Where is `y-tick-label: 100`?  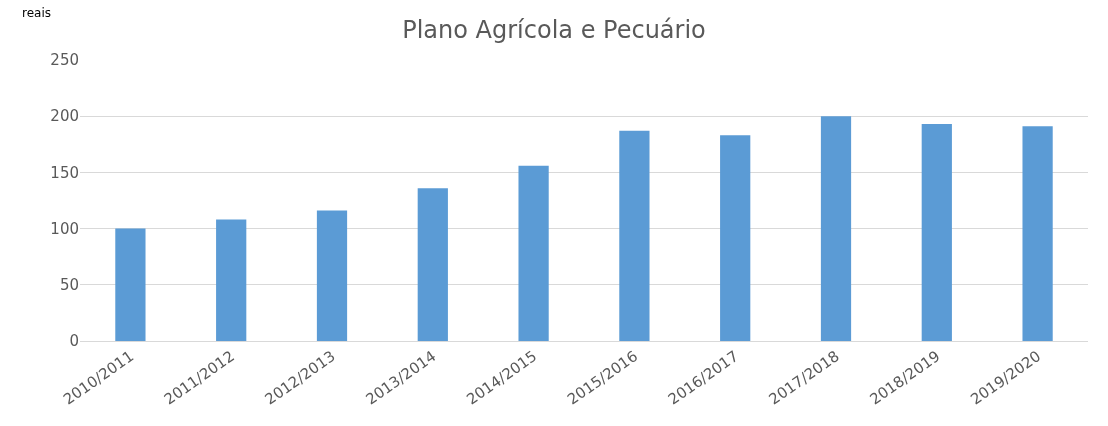
y-tick-label: 100 is located at coordinates (64, 228).